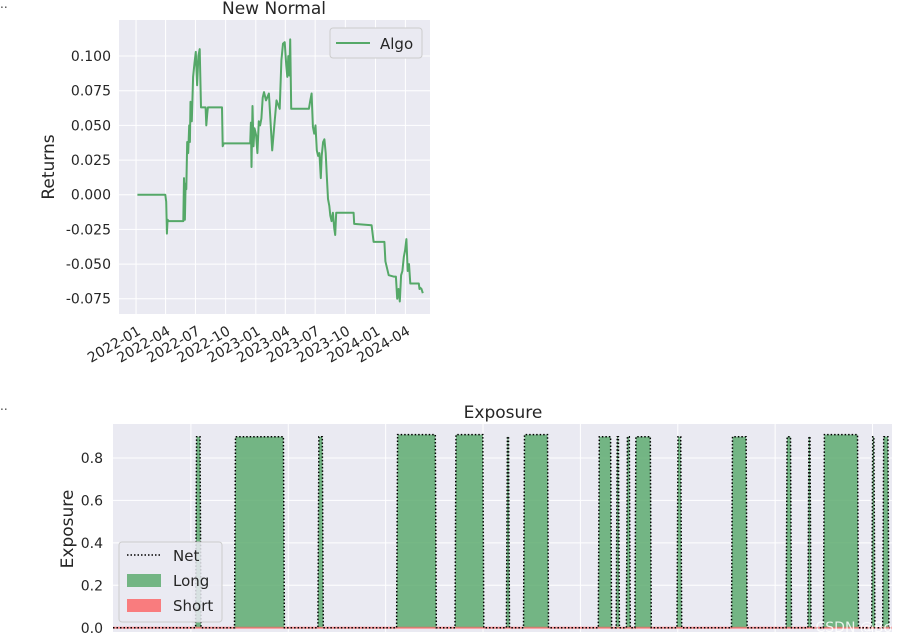 The height and width of the screenshot is (642, 922). Describe the element at coordinates (91, 196) in the screenshot. I see `returns-y-tick-label: 0.000` at that location.